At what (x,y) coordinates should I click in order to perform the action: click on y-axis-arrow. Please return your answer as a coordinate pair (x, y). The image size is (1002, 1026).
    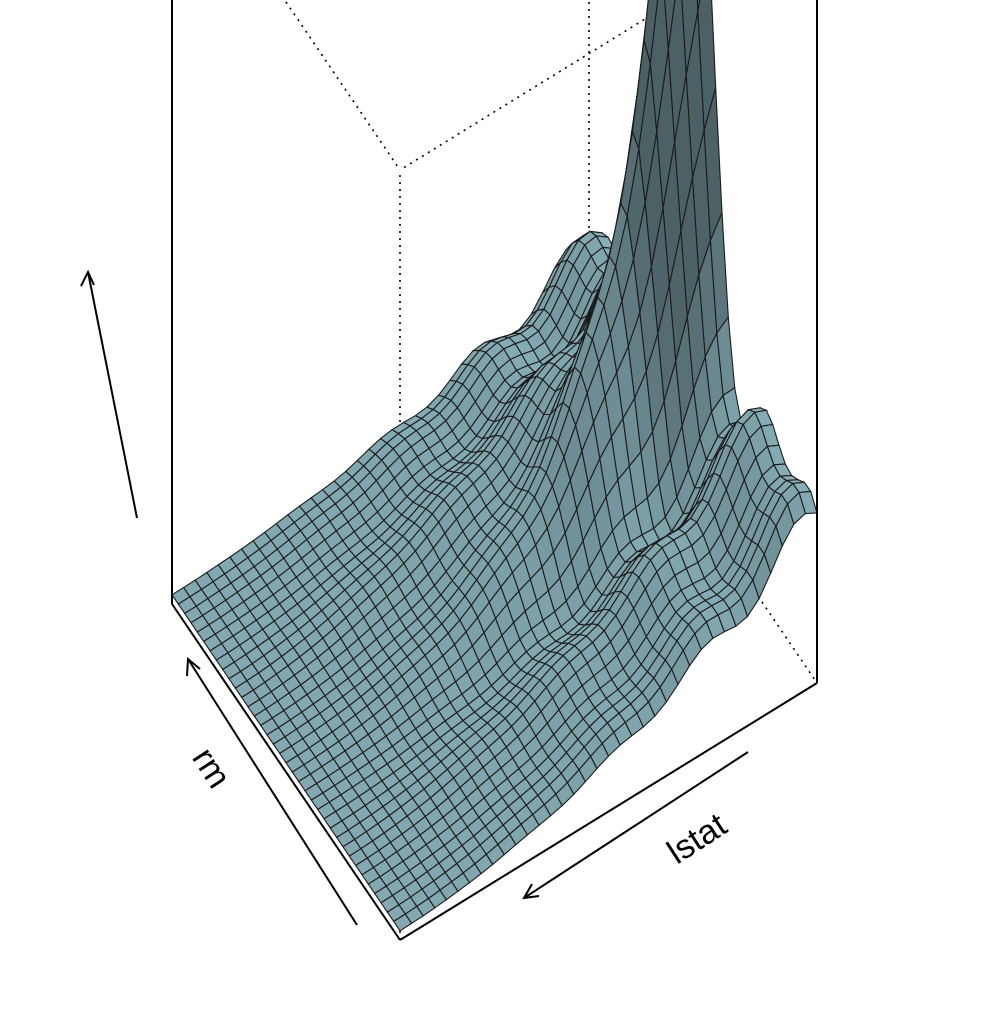
    Looking at the image, I should click on (272, 792).